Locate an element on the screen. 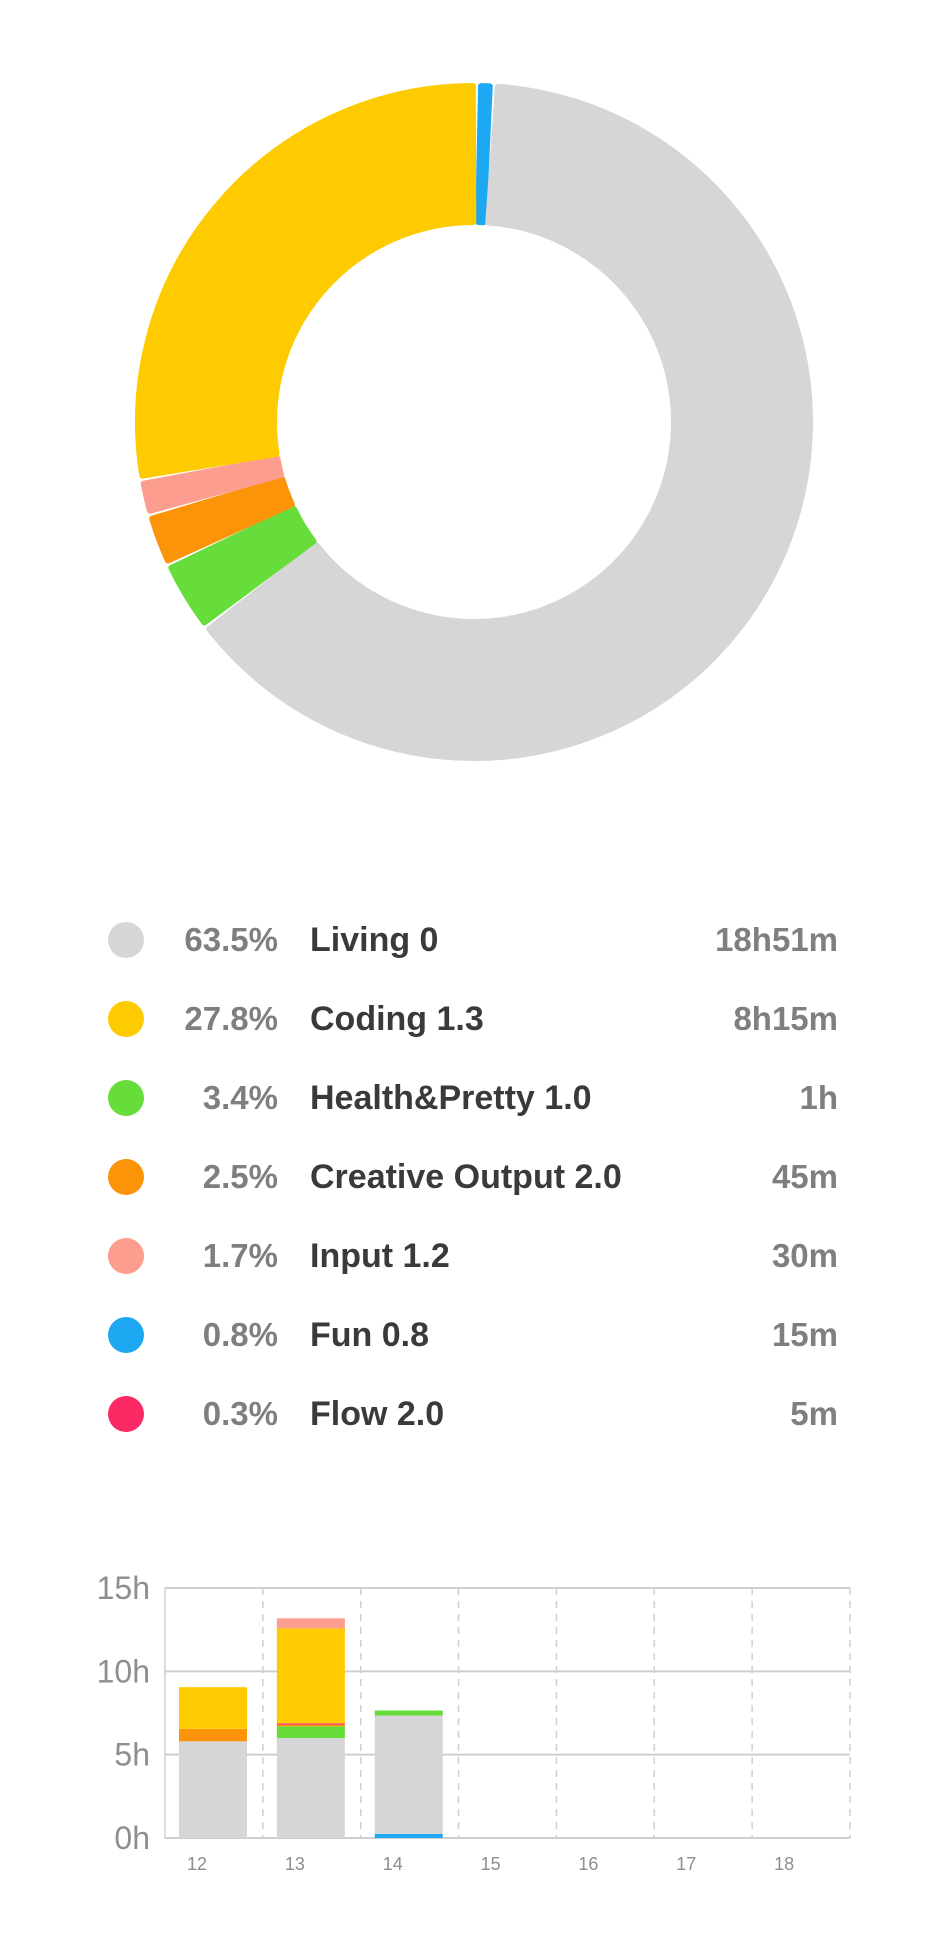 This screenshot has height=1941, width=948. x-tick-label: 18 is located at coordinates (784, 1864).